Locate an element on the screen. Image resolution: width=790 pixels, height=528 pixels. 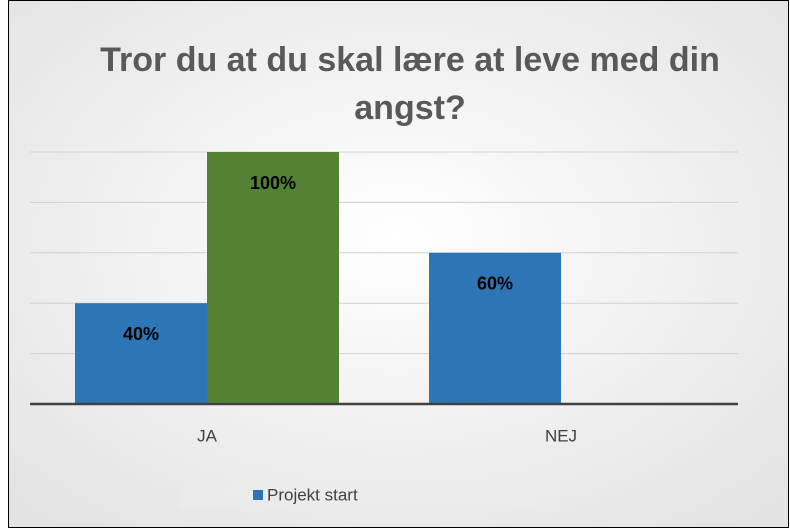
legend-label: Projekt start is located at coordinates (312, 494).